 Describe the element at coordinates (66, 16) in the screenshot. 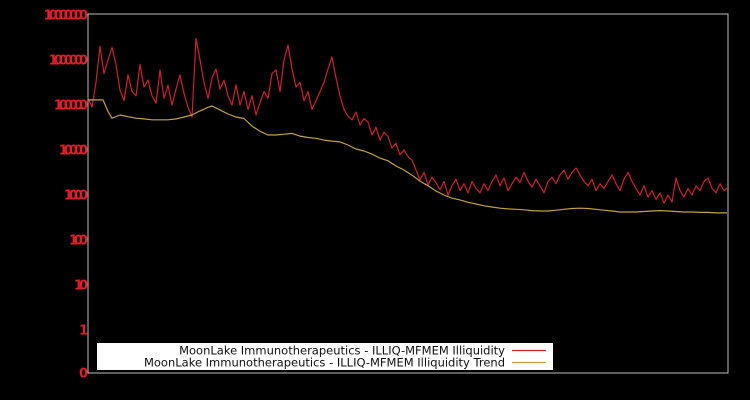

I see `y-tick-label: 10000000` at that location.